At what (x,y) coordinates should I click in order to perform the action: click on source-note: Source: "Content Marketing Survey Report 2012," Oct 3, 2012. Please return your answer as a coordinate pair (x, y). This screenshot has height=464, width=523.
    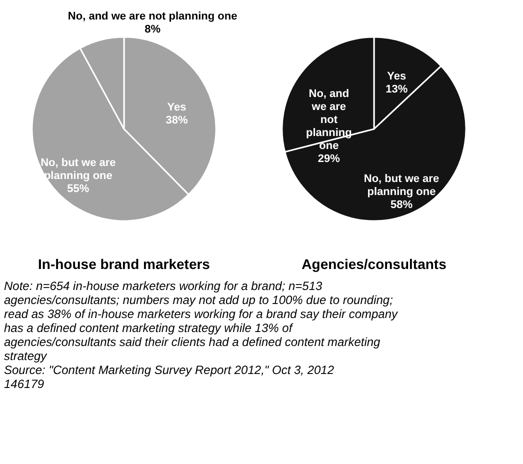
    Looking at the image, I should click on (169, 370).